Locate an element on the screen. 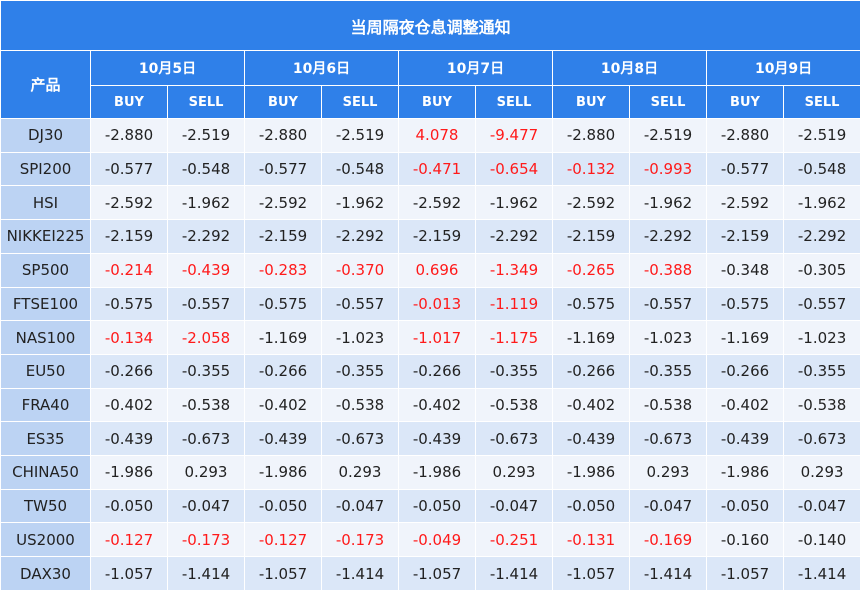 The height and width of the screenshot is (591, 860). sell-value: -0.673 is located at coordinates (514, 439).